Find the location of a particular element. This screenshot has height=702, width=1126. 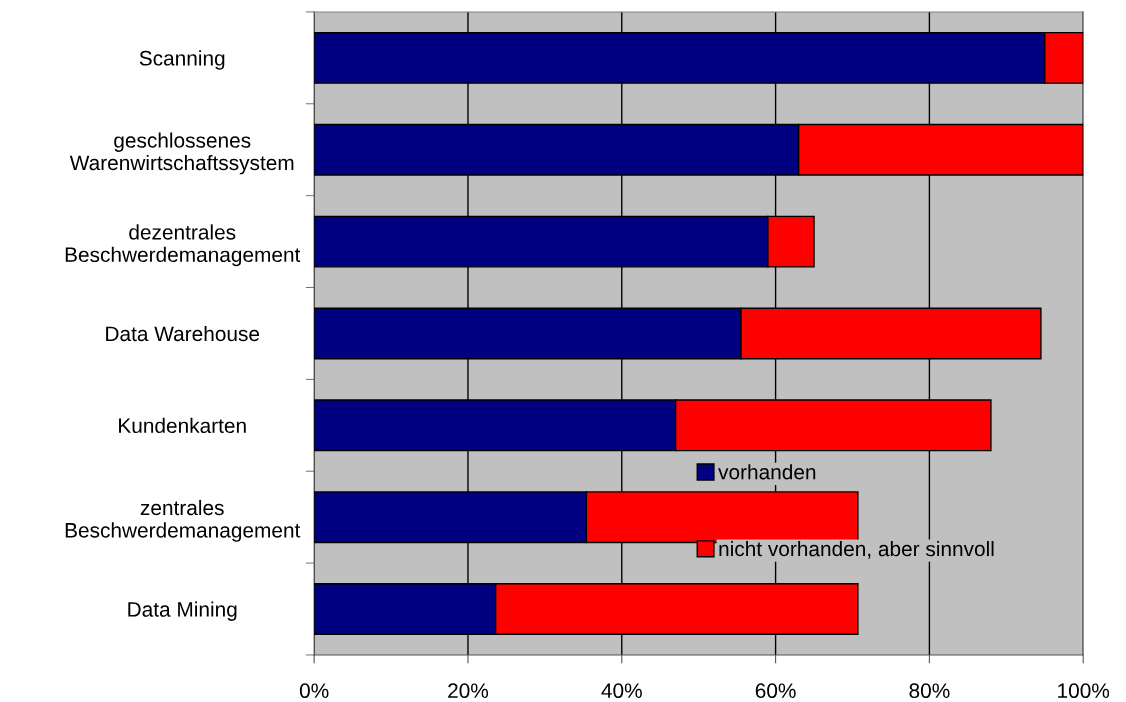

legend-label: vorhanden is located at coordinates (767, 472).